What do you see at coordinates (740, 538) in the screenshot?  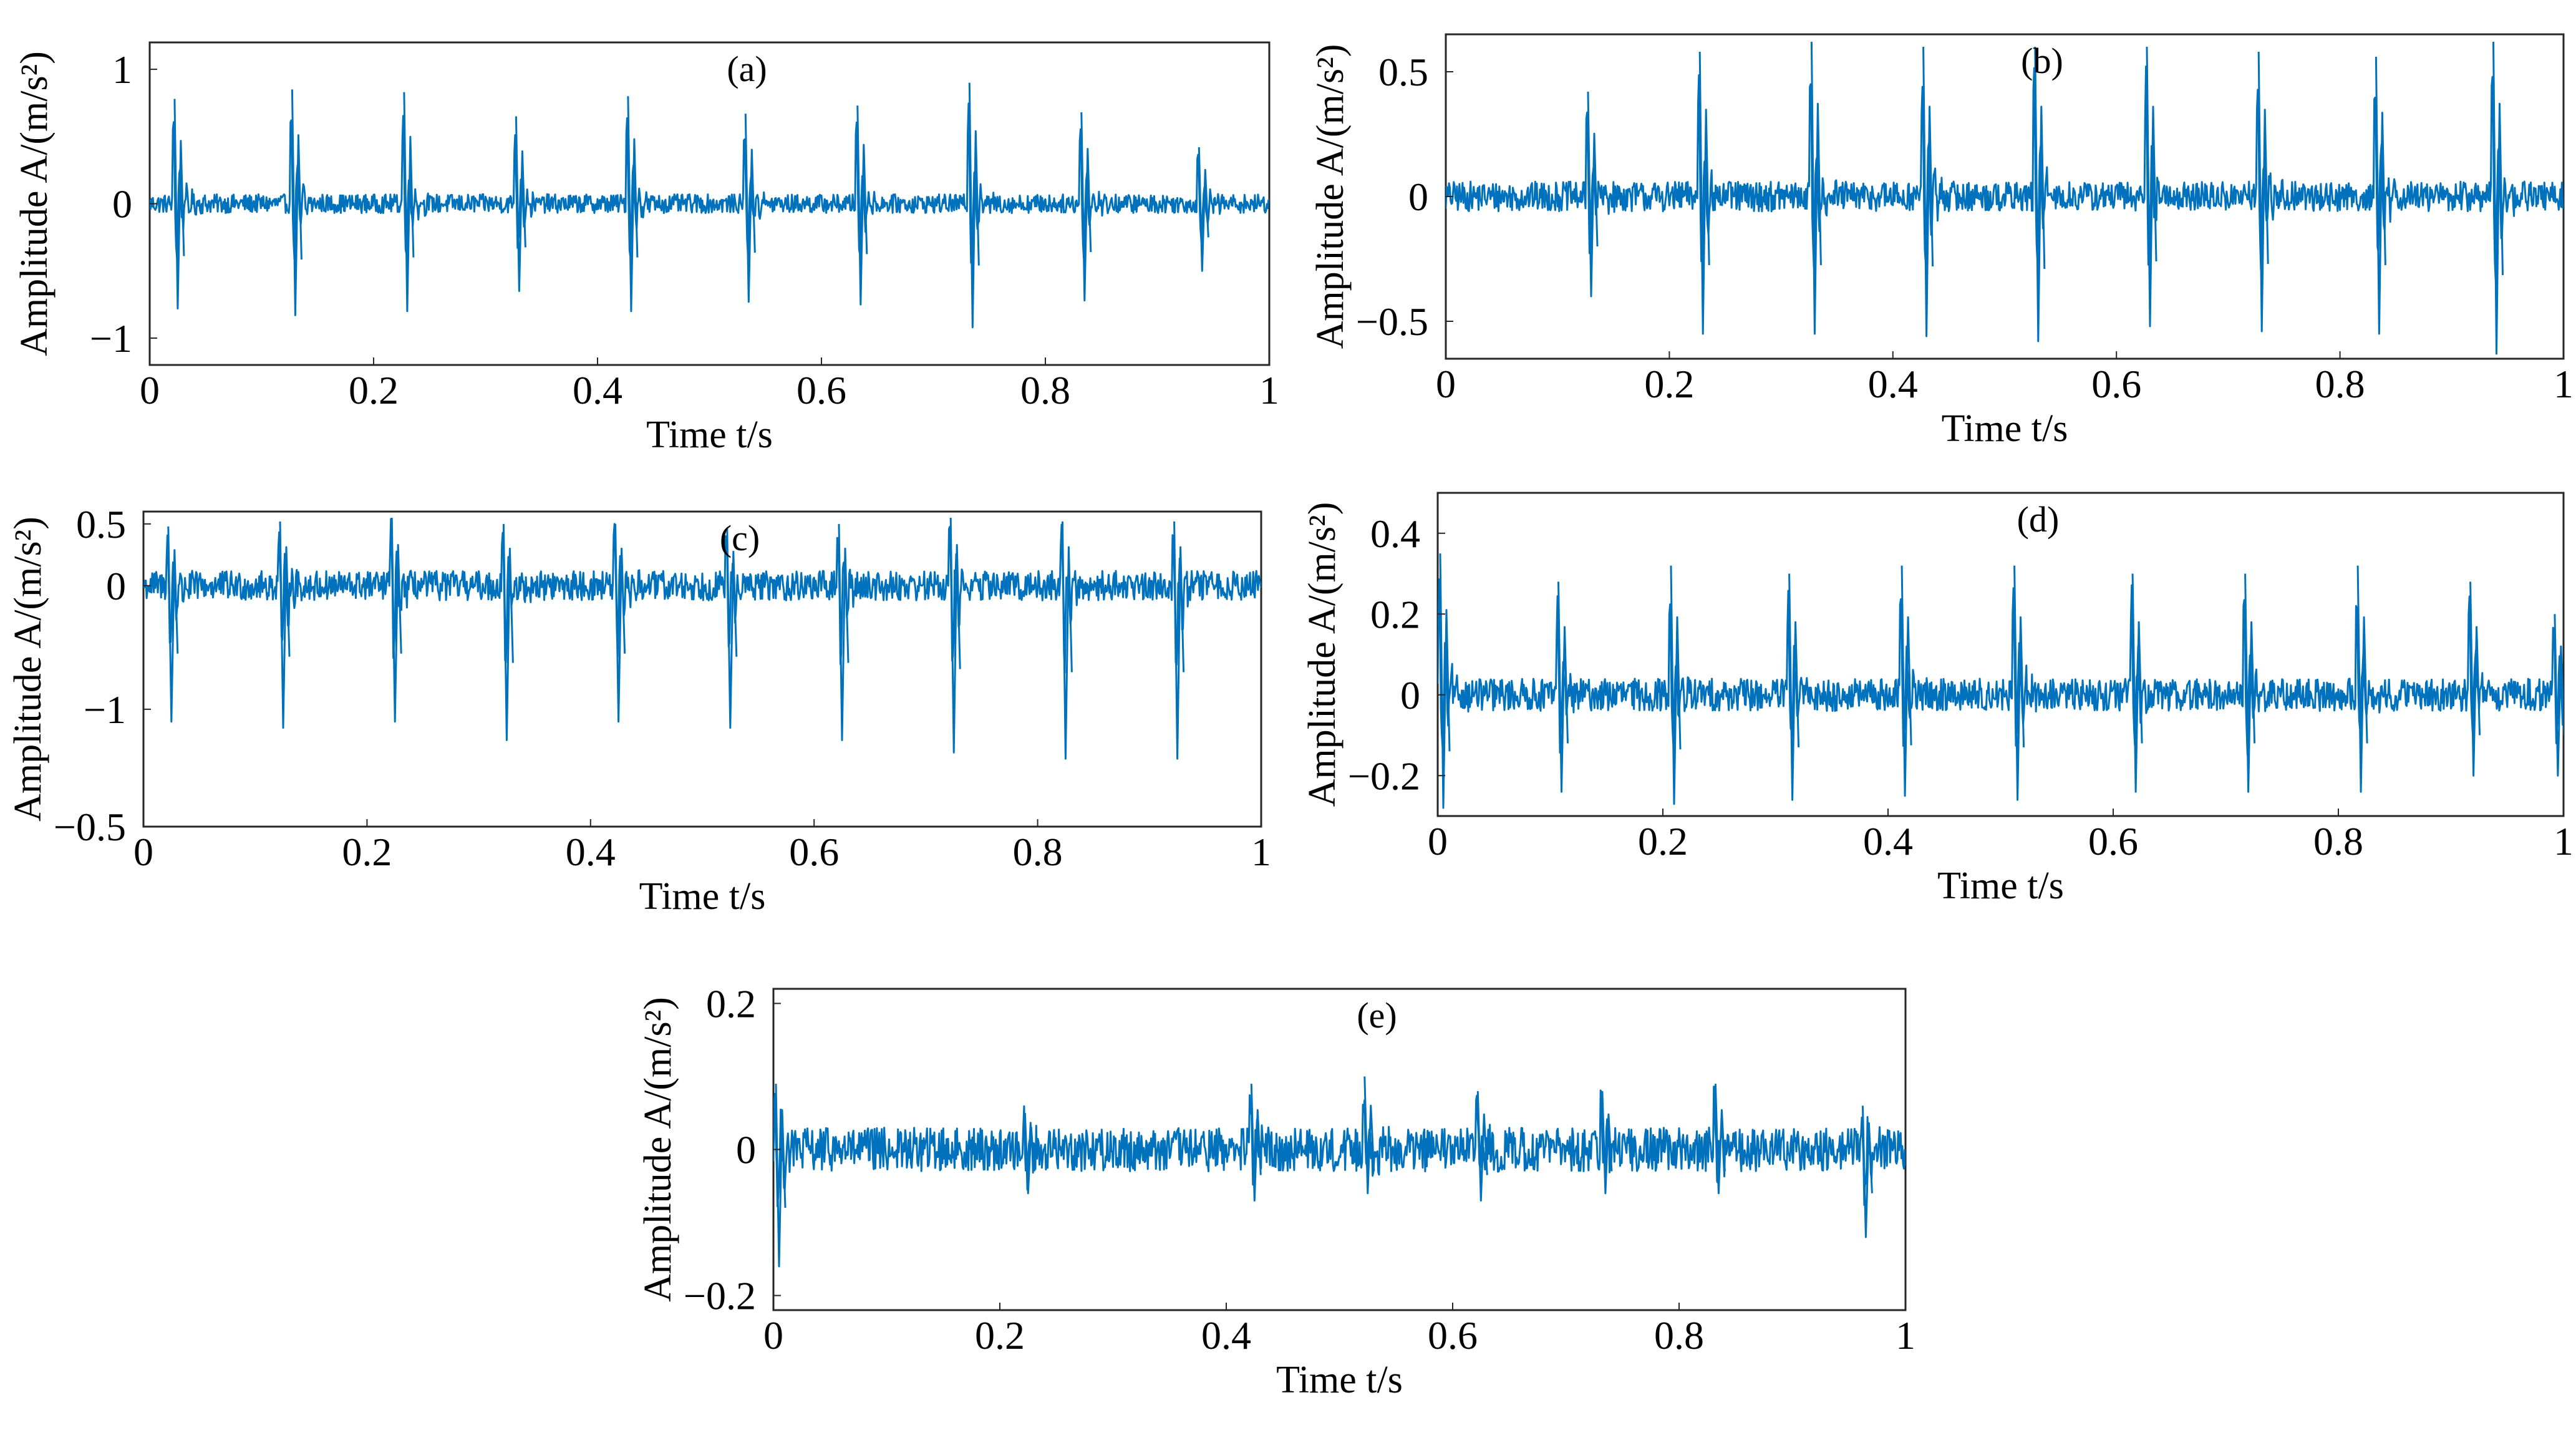 I see `panel-label: (c)` at bounding box center [740, 538].